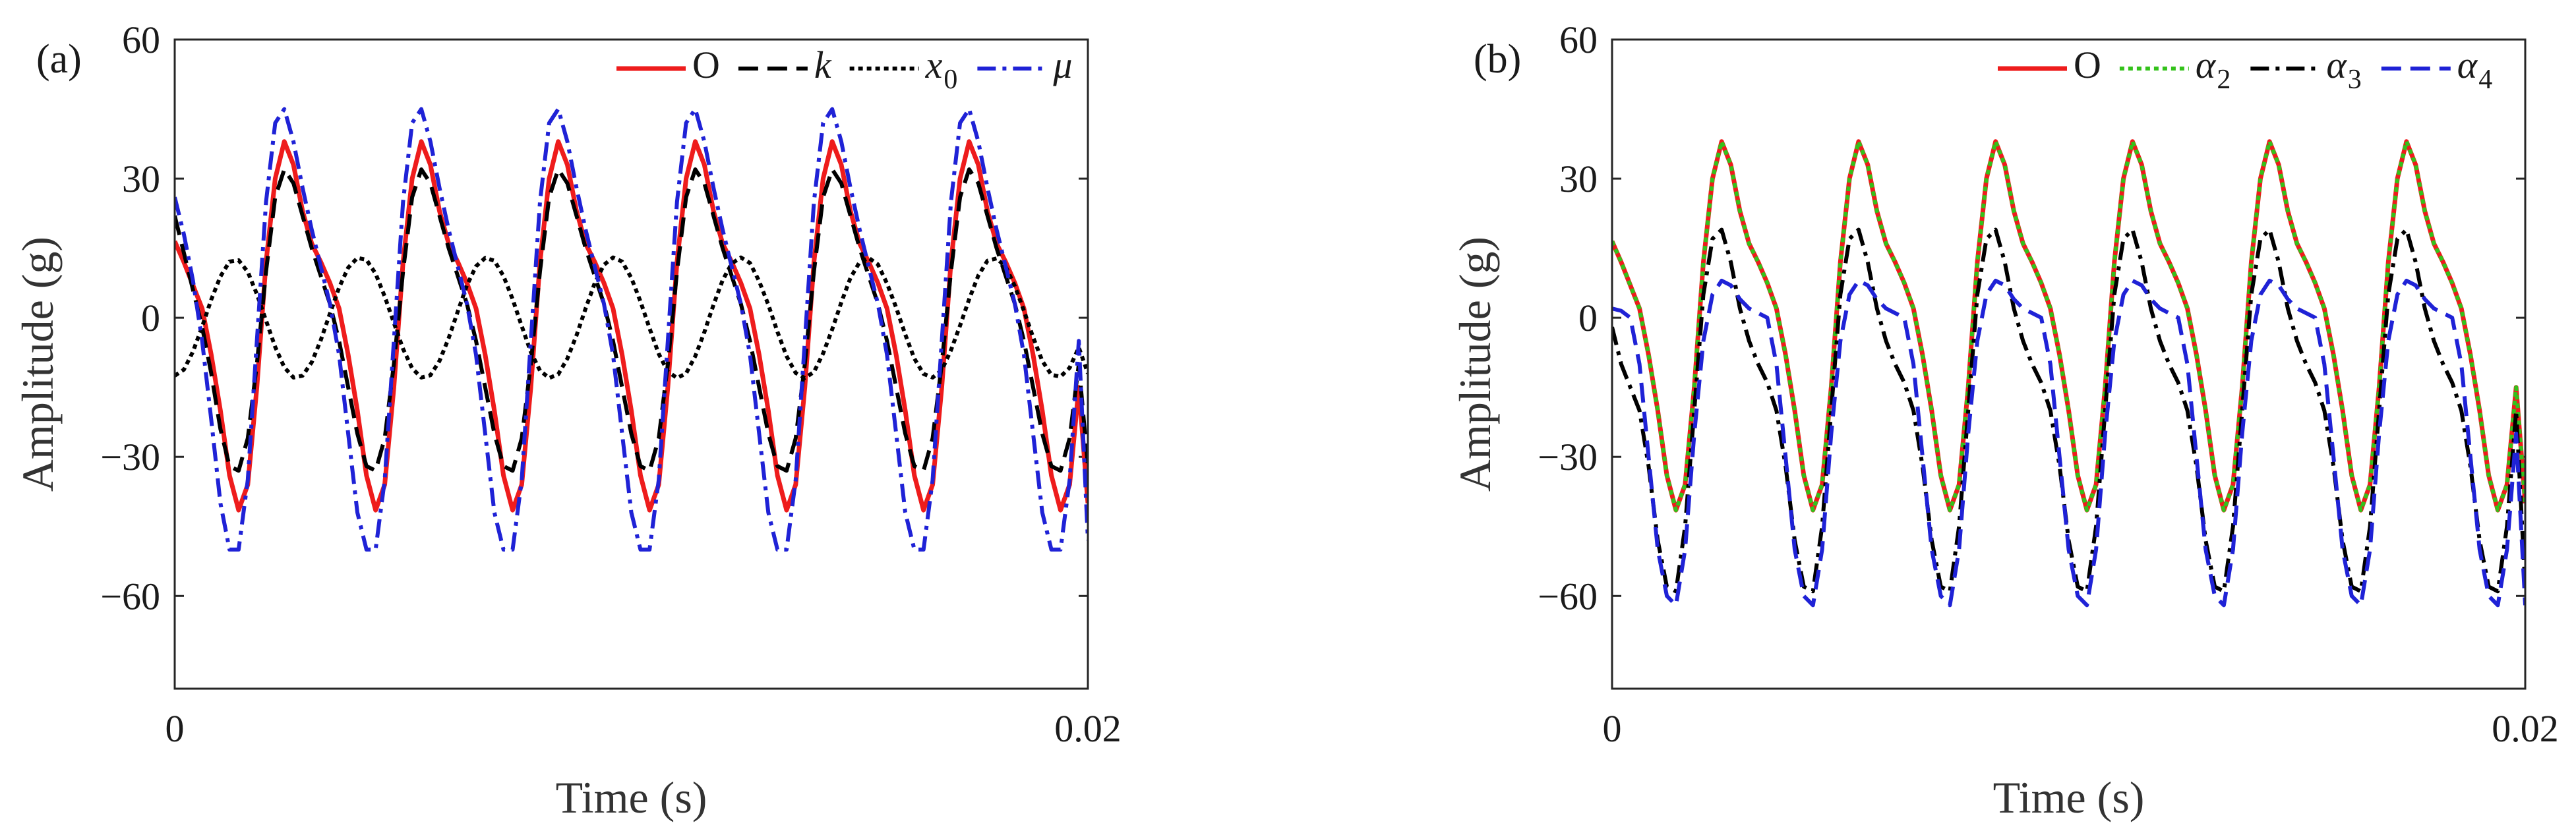 The width and height of the screenshot is (2576, 833). Describe the element at coordinates (2224, 80) in the screenshot. I see `legend-subscript-alpha2: 2` at that location.